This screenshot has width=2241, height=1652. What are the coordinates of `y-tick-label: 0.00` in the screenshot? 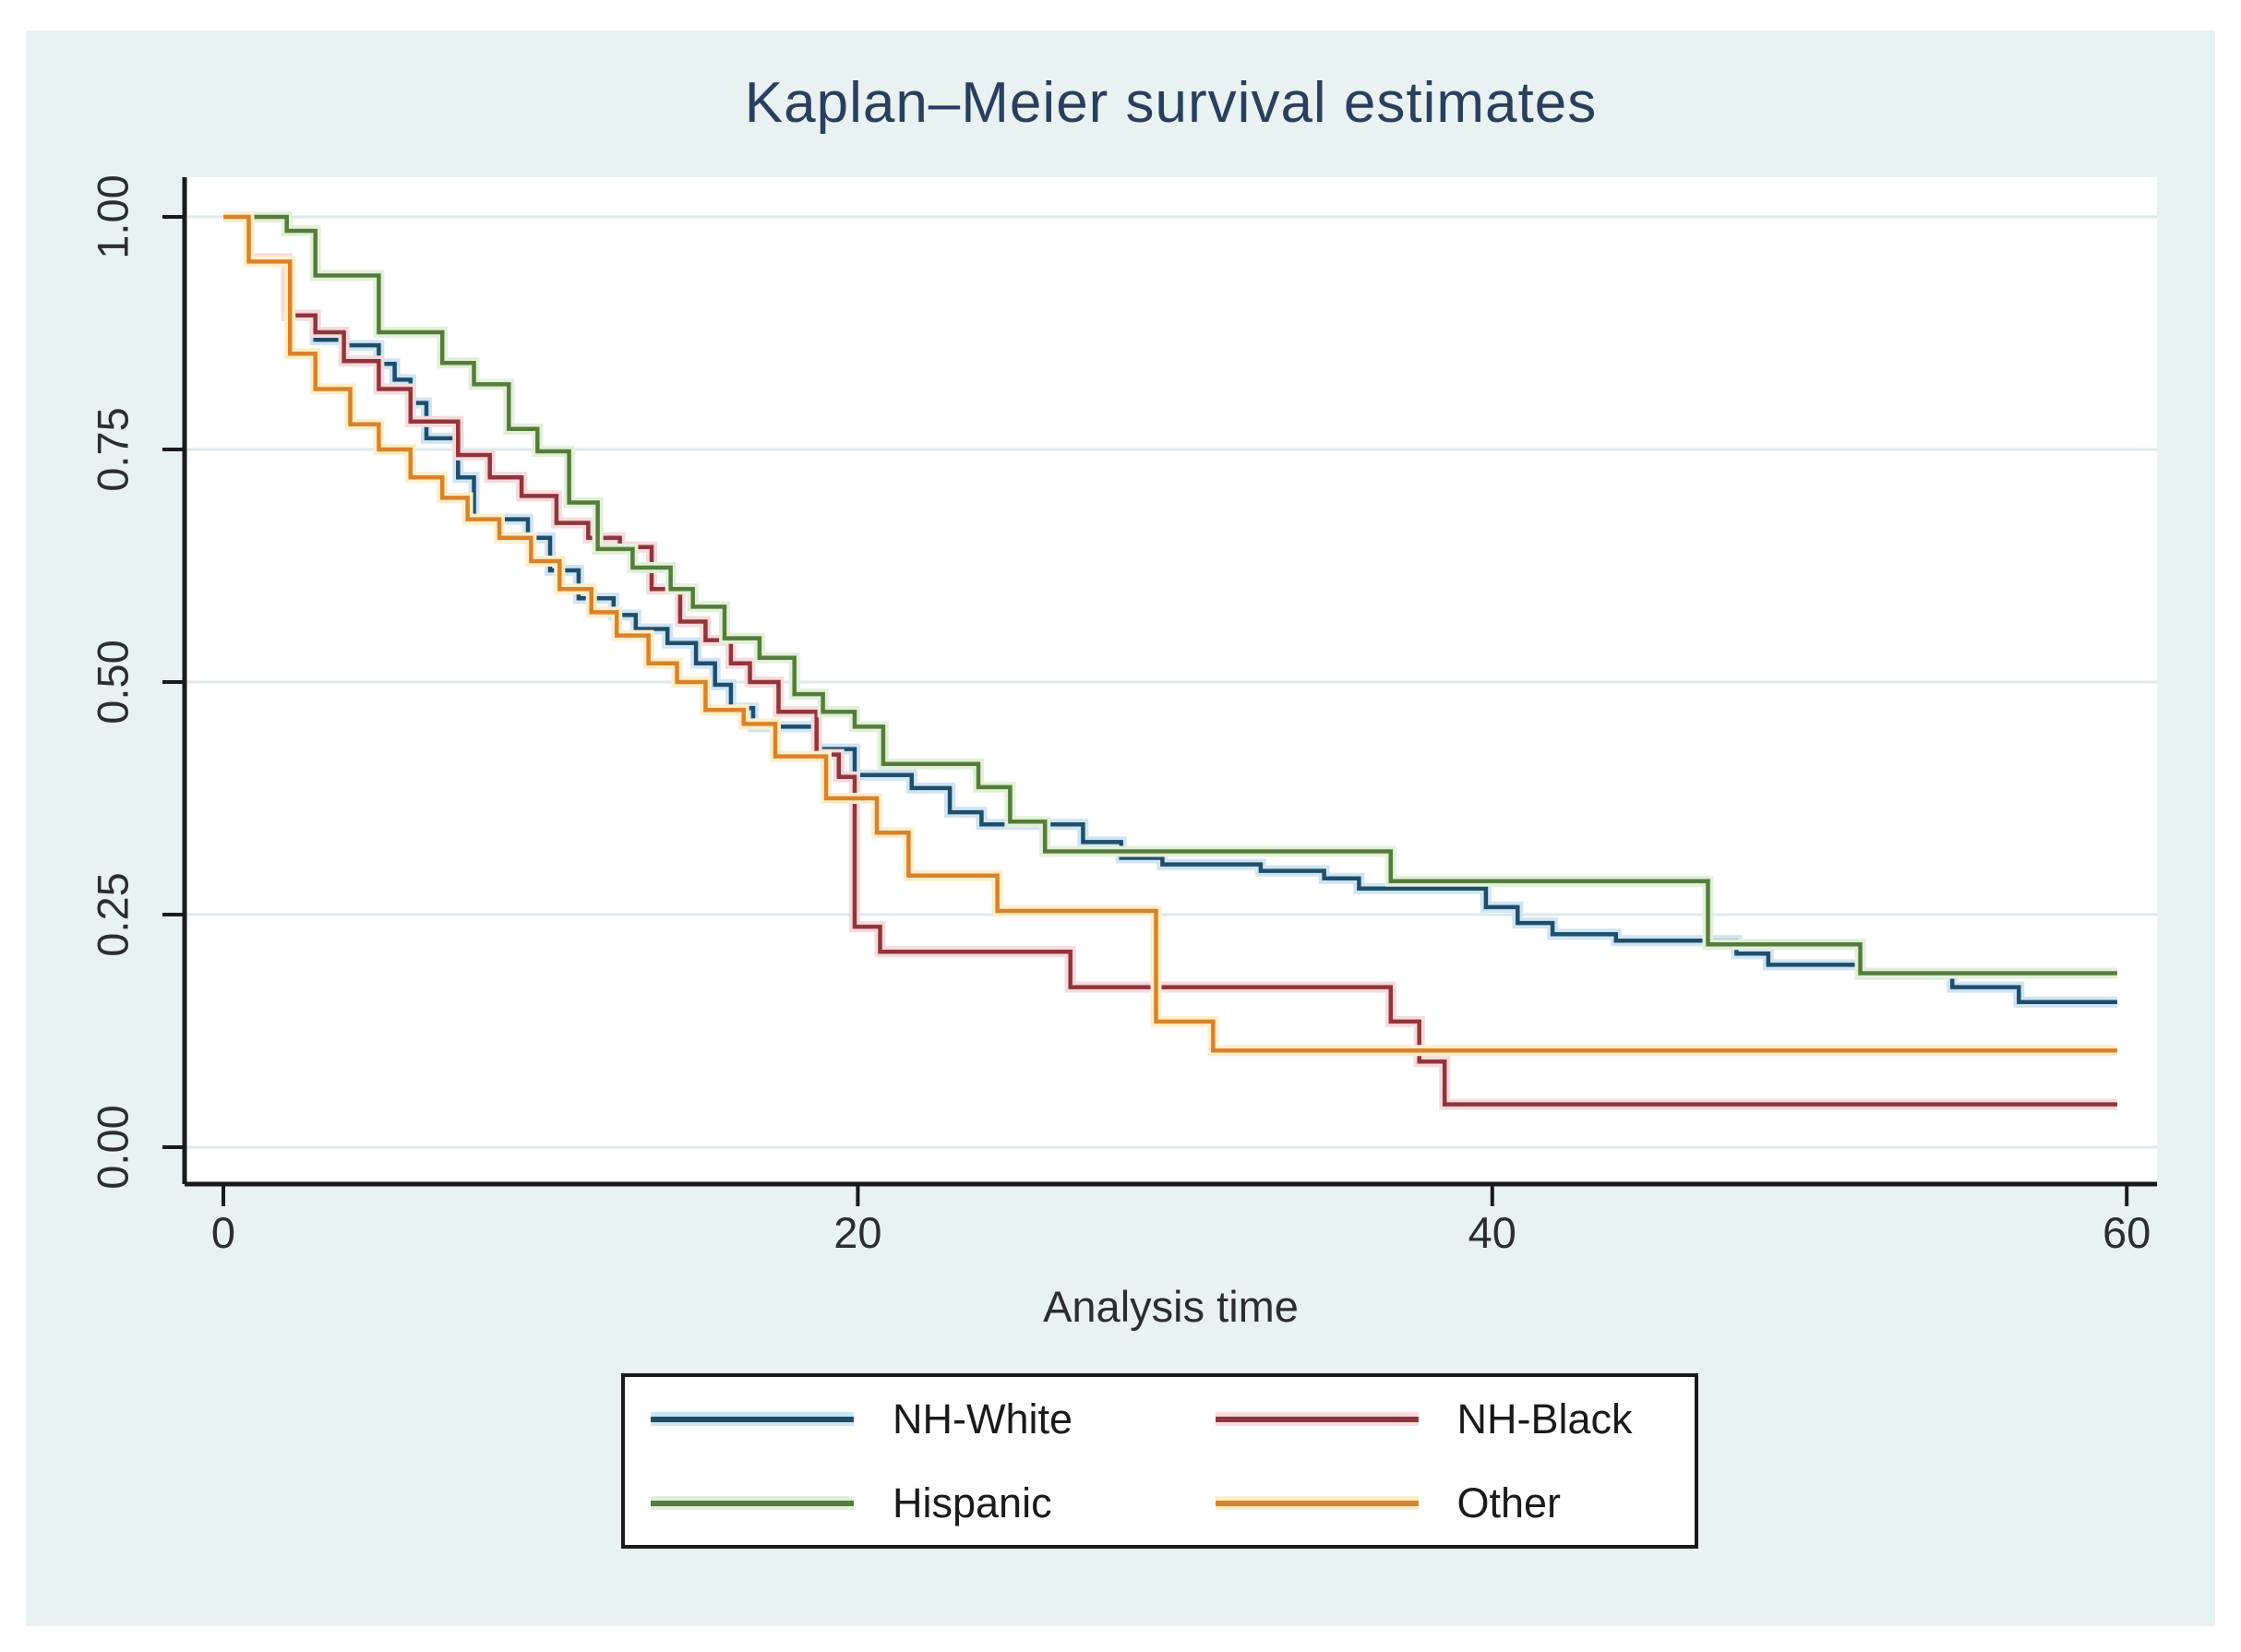 It's located at (113, 1148).